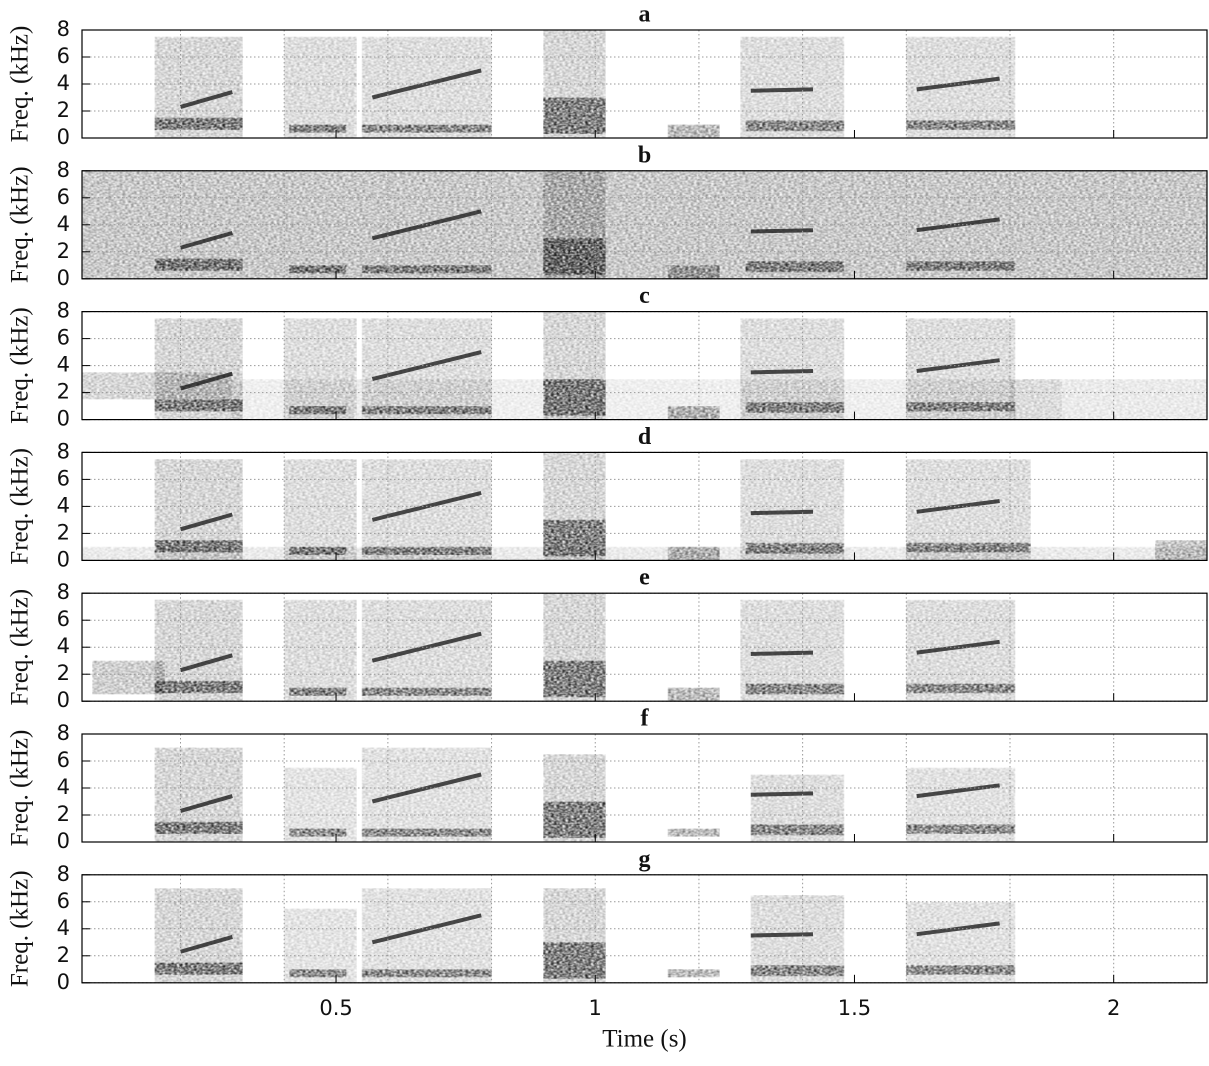 This screenshot has width=1209, height=1066. I want to click on panel: 0 2 4 6 8 d Freq. (kHz), so click(607, 497).